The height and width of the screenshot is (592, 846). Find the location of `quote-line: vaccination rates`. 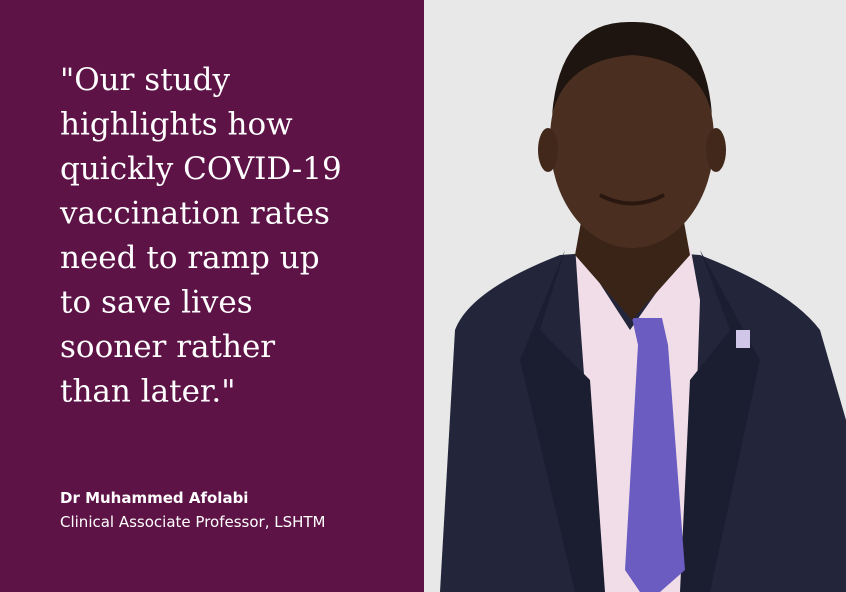

quote-line: vaccination rates is located at coordinates (194, 214).